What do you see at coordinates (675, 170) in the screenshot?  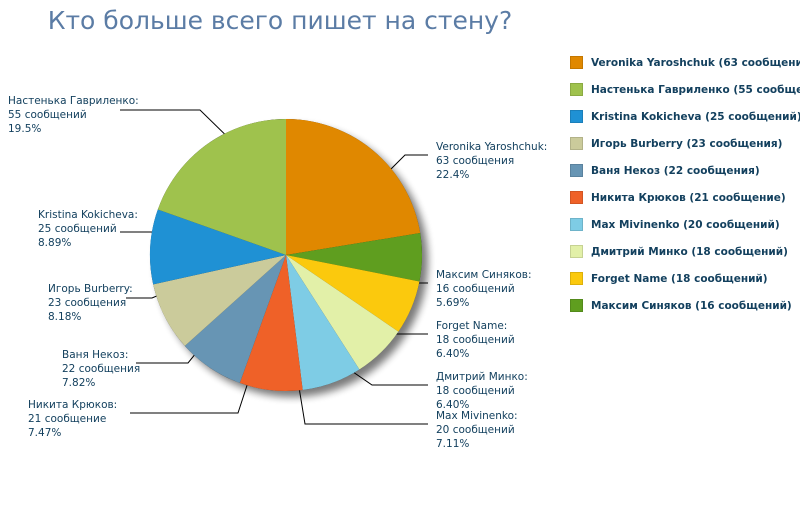 I see `legend-item-label: Ваня Некоз (22 сообщения)` at bounding box center [675, 170].